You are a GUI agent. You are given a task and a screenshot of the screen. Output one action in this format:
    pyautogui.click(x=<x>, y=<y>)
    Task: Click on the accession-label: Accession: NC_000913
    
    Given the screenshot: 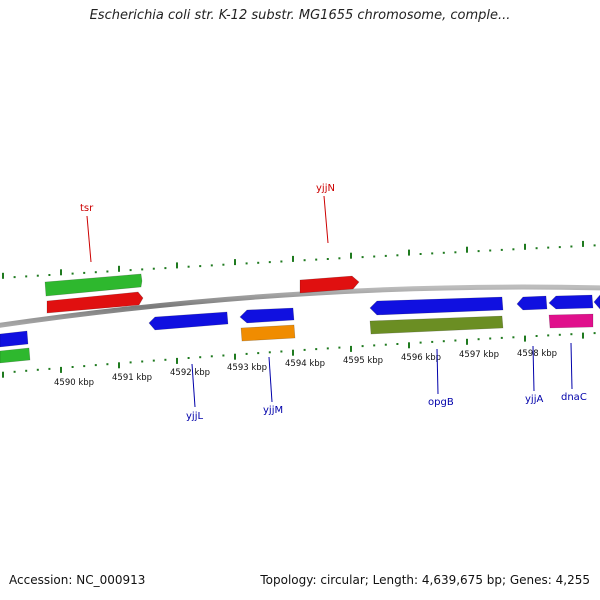 What is the action you would take?
    pyautogui.click(x=77, y=580)
    